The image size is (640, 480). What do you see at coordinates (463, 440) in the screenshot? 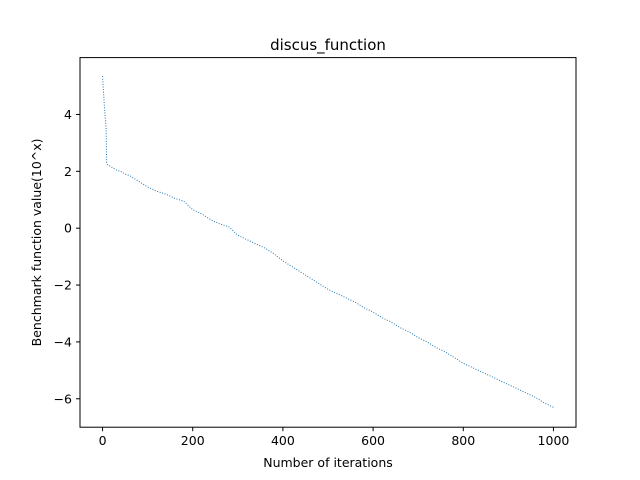
I see `x-tick-label: 800` at bounding box center [463, 440].